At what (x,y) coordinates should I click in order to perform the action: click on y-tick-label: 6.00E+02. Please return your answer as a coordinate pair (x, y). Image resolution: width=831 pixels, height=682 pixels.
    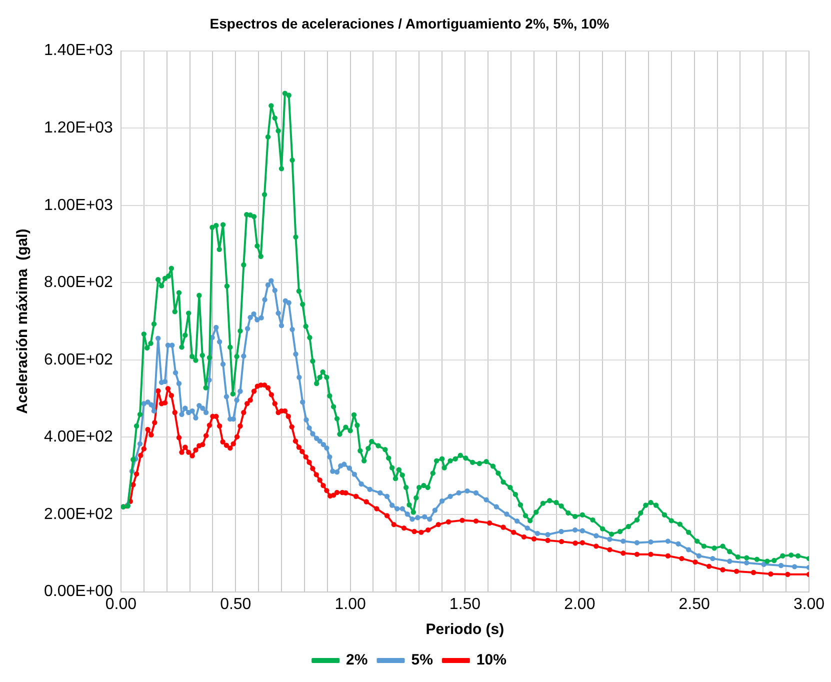
    Looking at the image, I should click on (79, 359).